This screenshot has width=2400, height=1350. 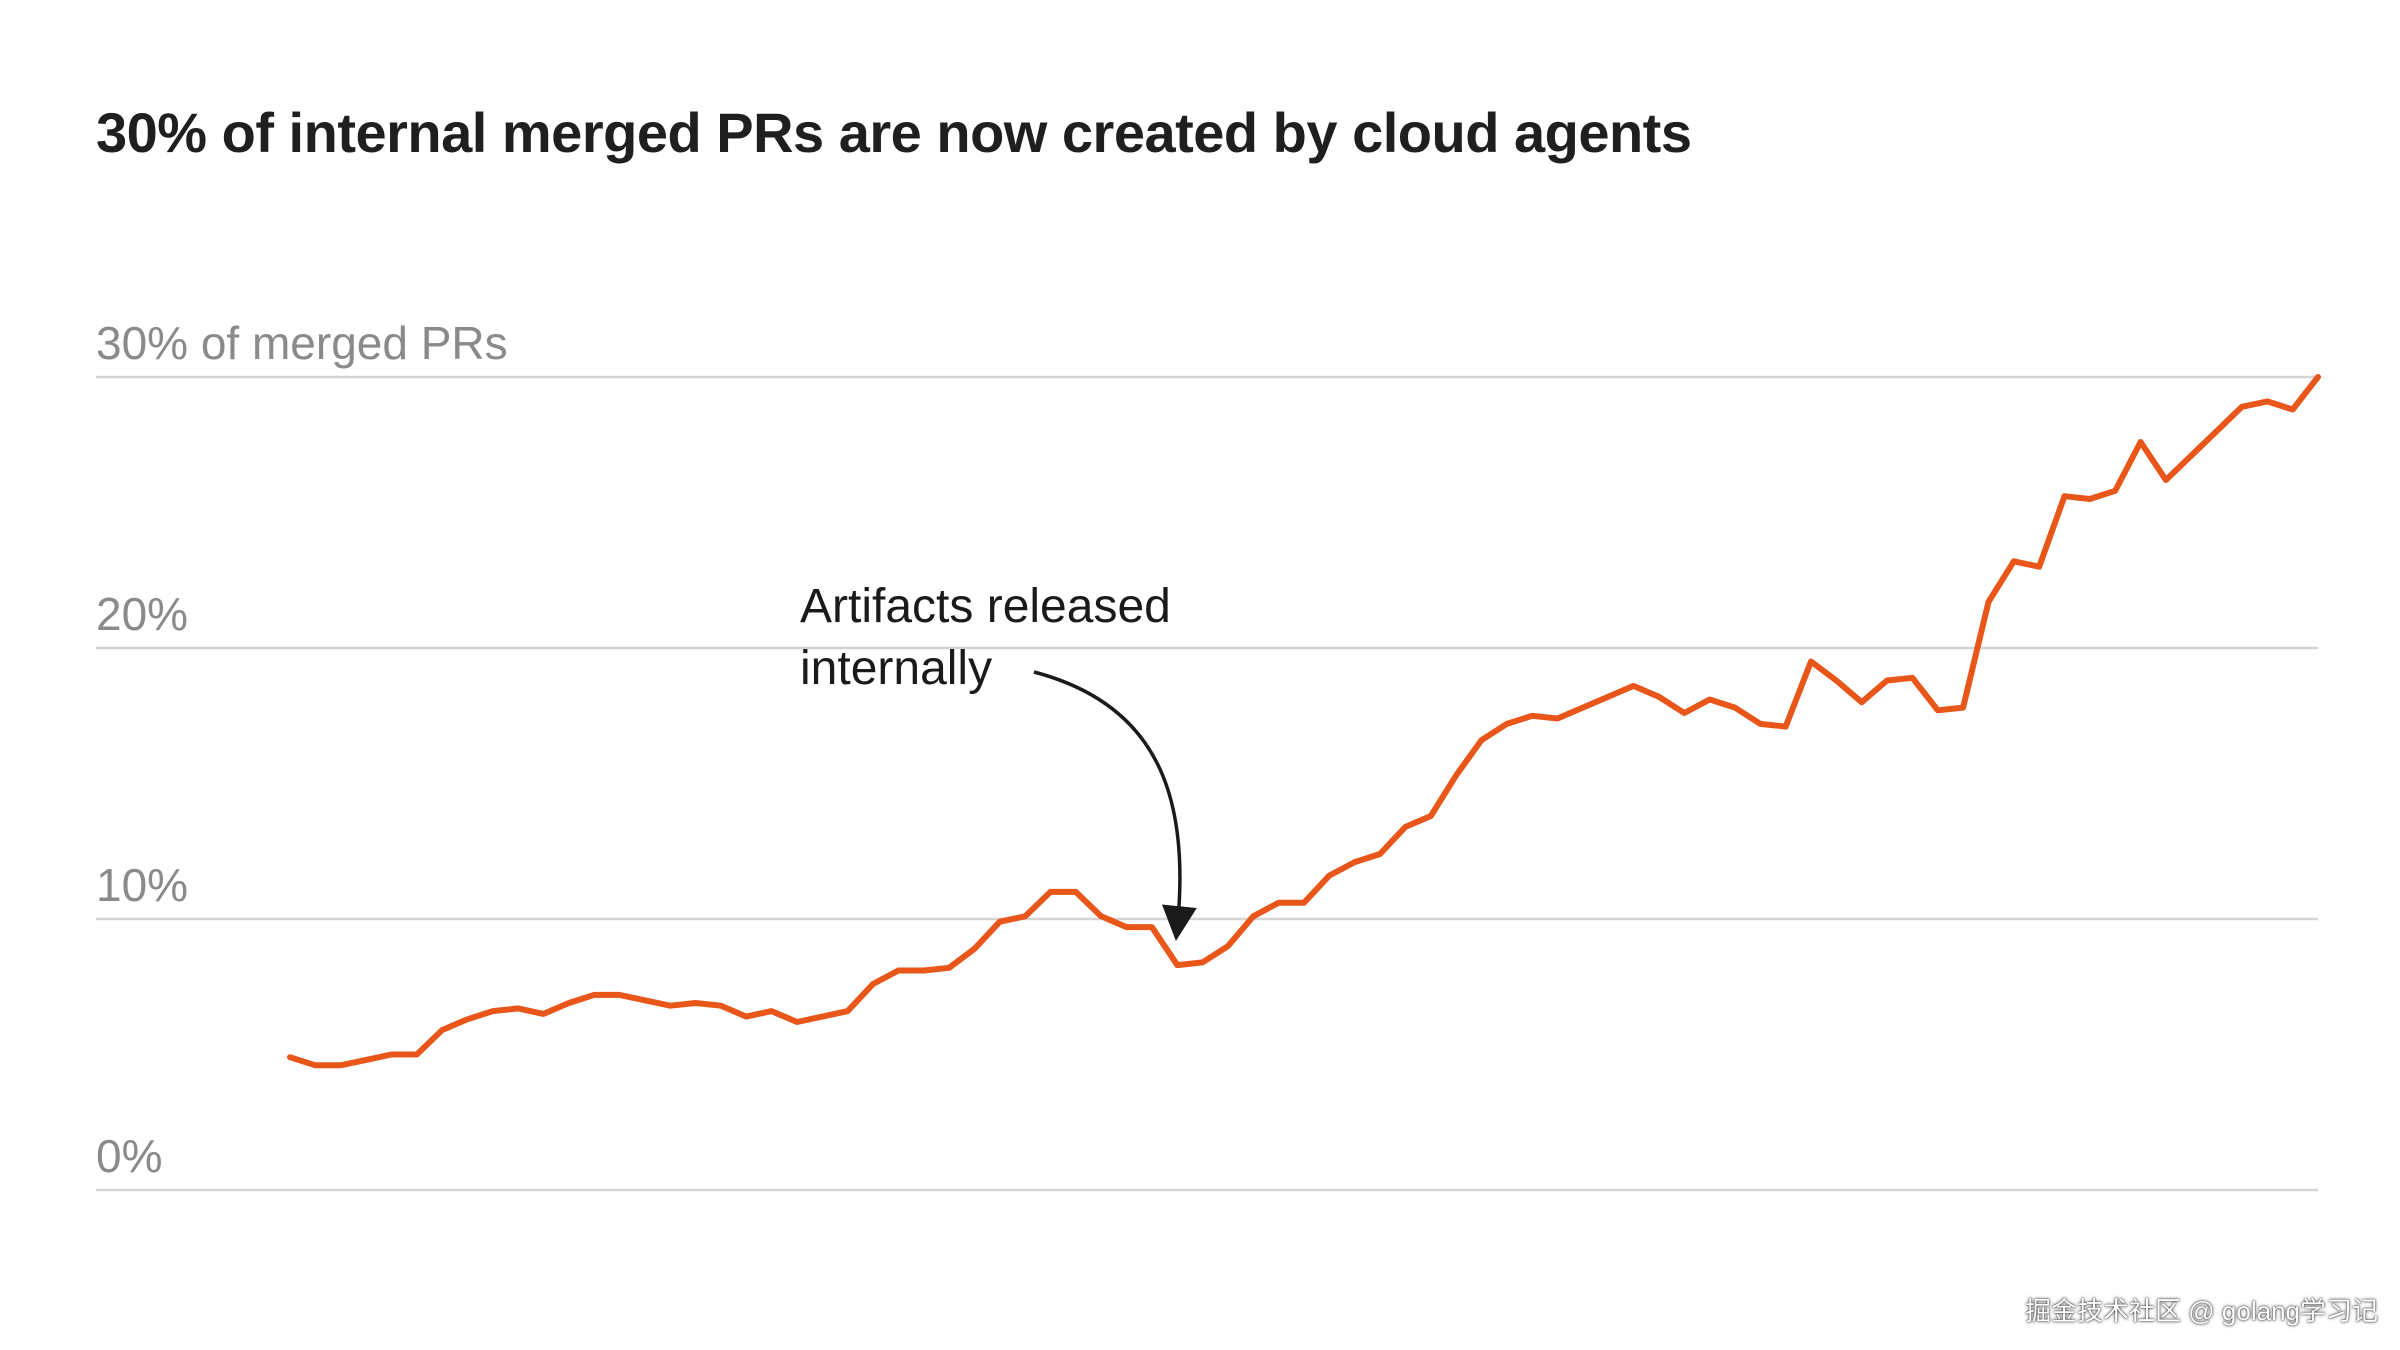 What do you see at coordinates (302, 343) in the screenshot?
I see `y-tick-label-30: 30% of merged PRs` at bounding box center [302, 343].